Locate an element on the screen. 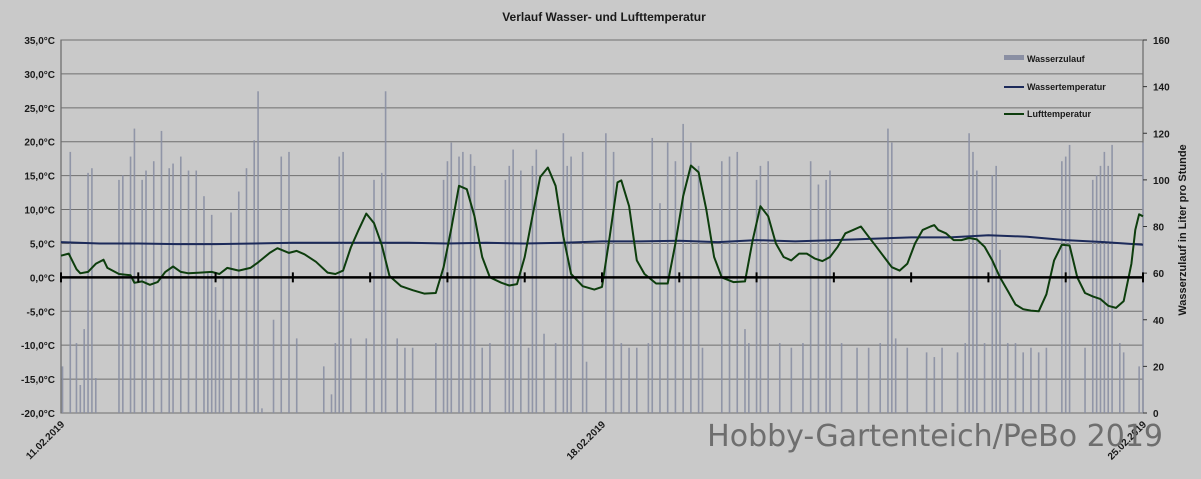 The image size is (1201, 479). legend-label-lufttemperatur: Lufttemperatur is located at coordinates (1059, 114).